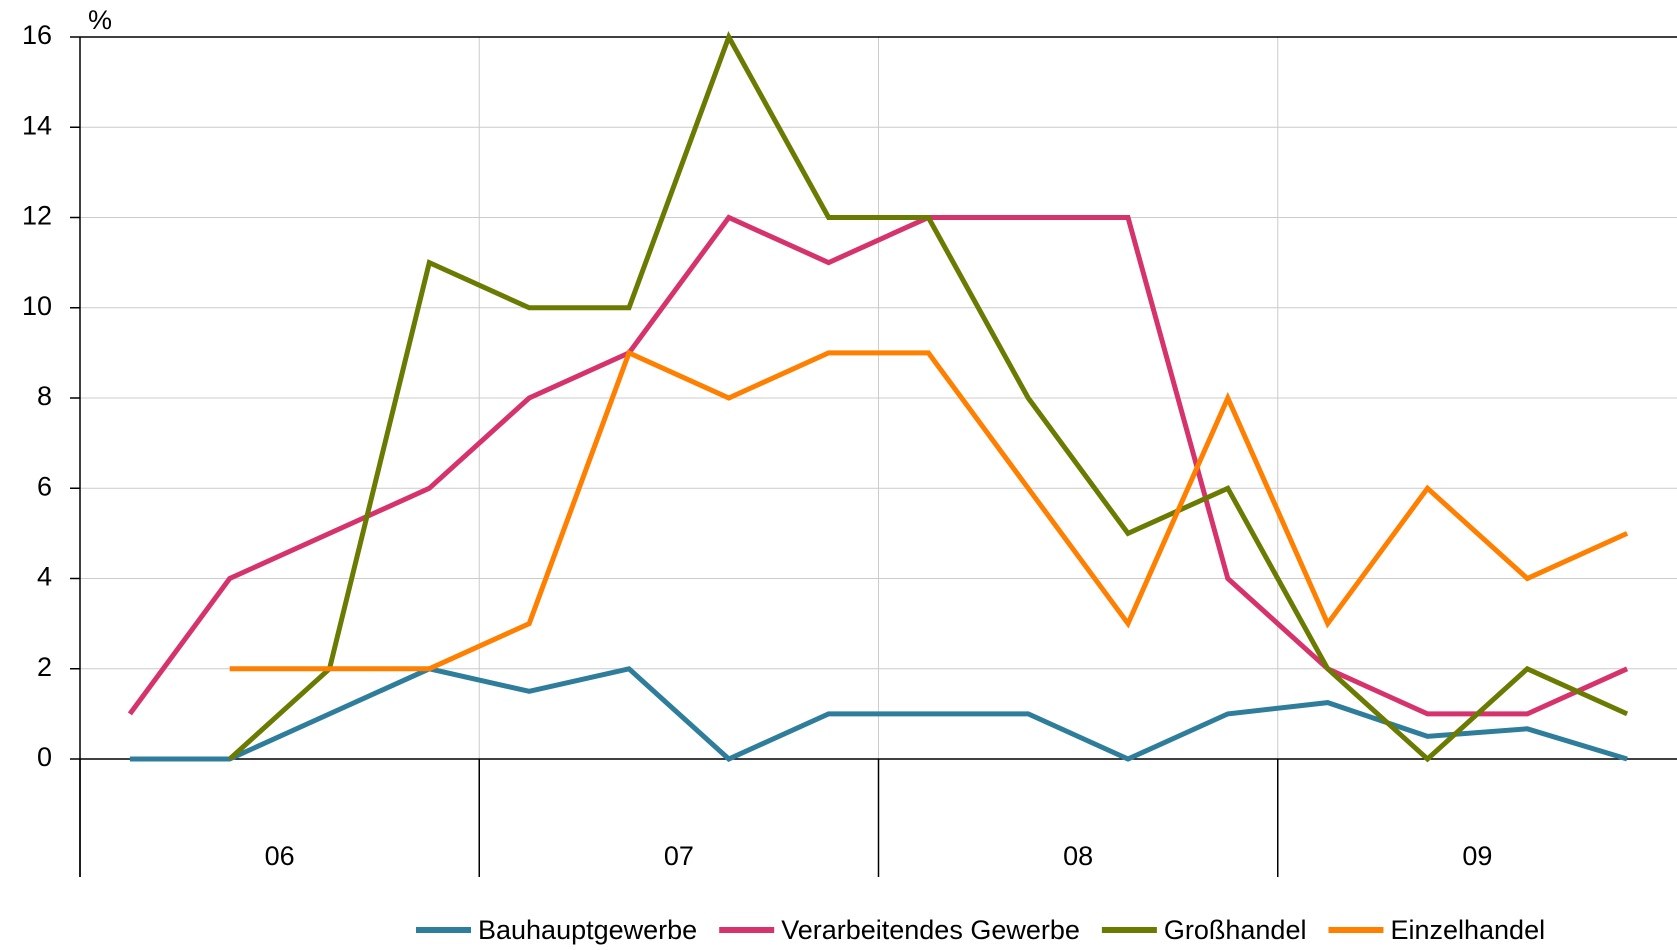  What do you see at coordinates (37, 216) in the screenshot?
I see `y-tick-label: 12` at bounding box center [37, 216].